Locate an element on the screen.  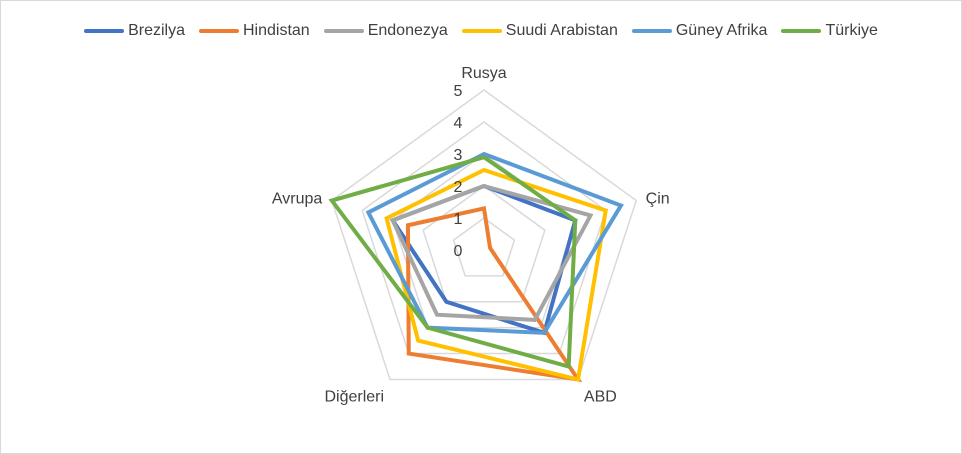
tick-label: 5 is located at coordinates (458, 91).